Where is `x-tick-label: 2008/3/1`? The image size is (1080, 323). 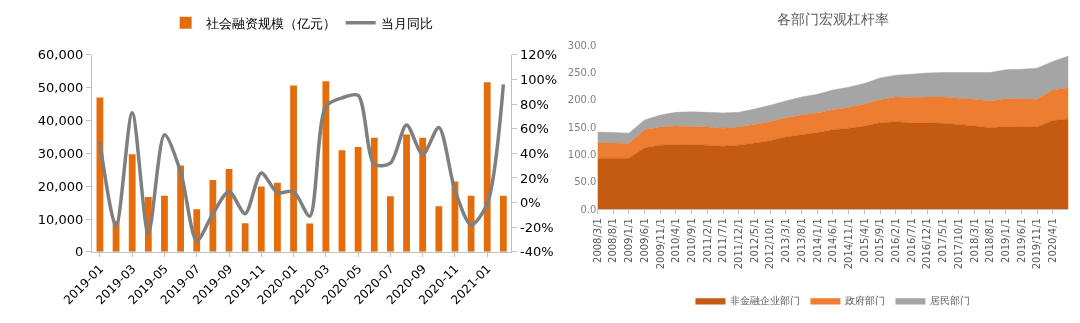 x-tick-label: 2008/3/1 is located at coordinates (597, 240).